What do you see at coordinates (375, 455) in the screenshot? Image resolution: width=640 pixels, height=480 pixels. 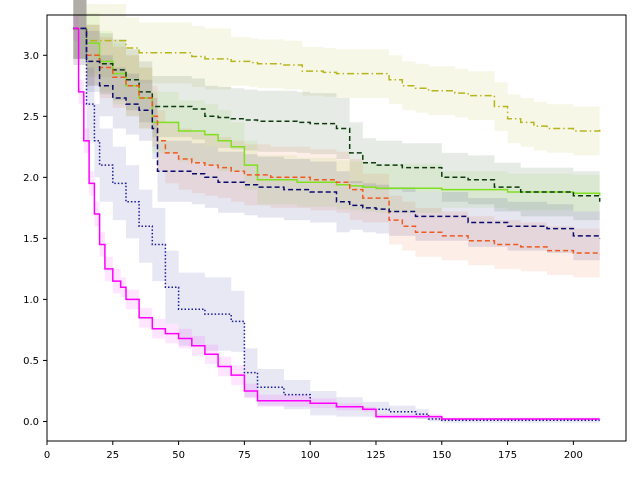 I see `x-tick-label: 125` at bounding box center [375, 455].